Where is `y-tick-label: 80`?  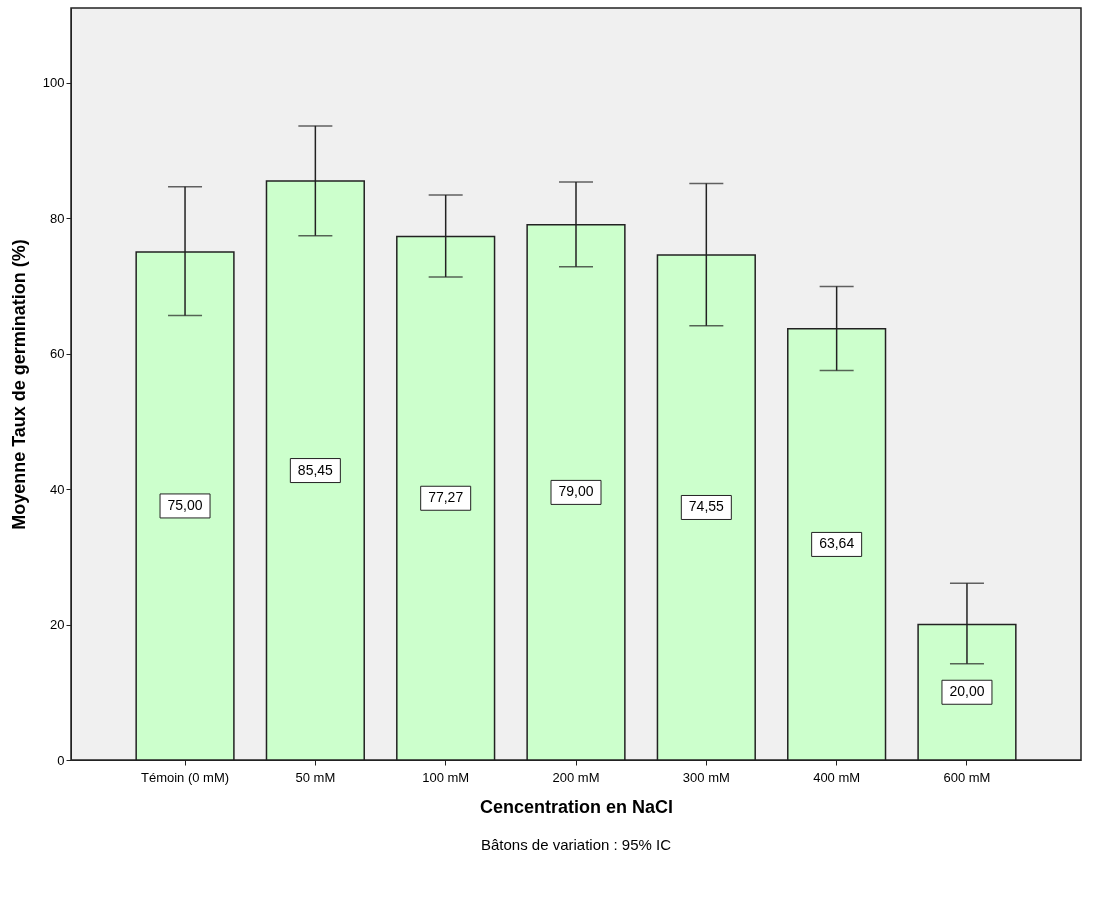
y-tick-label: 80 is located at coordinates (57, 218).